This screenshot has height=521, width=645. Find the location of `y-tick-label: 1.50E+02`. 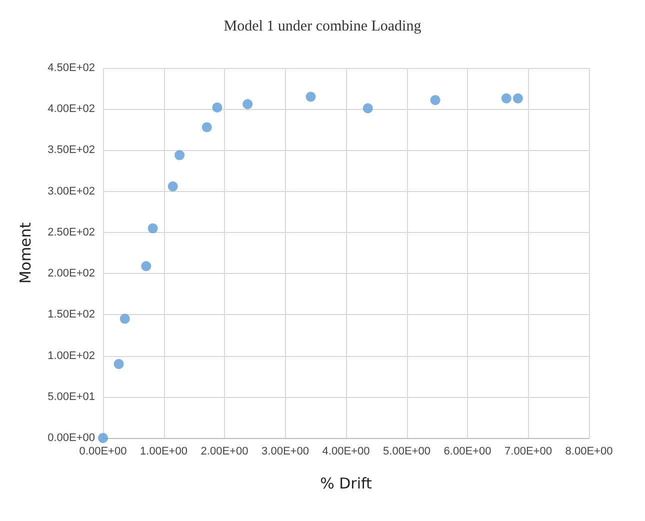

y-tick-label: 1.50E+02 is located at coordinates (71, 314).